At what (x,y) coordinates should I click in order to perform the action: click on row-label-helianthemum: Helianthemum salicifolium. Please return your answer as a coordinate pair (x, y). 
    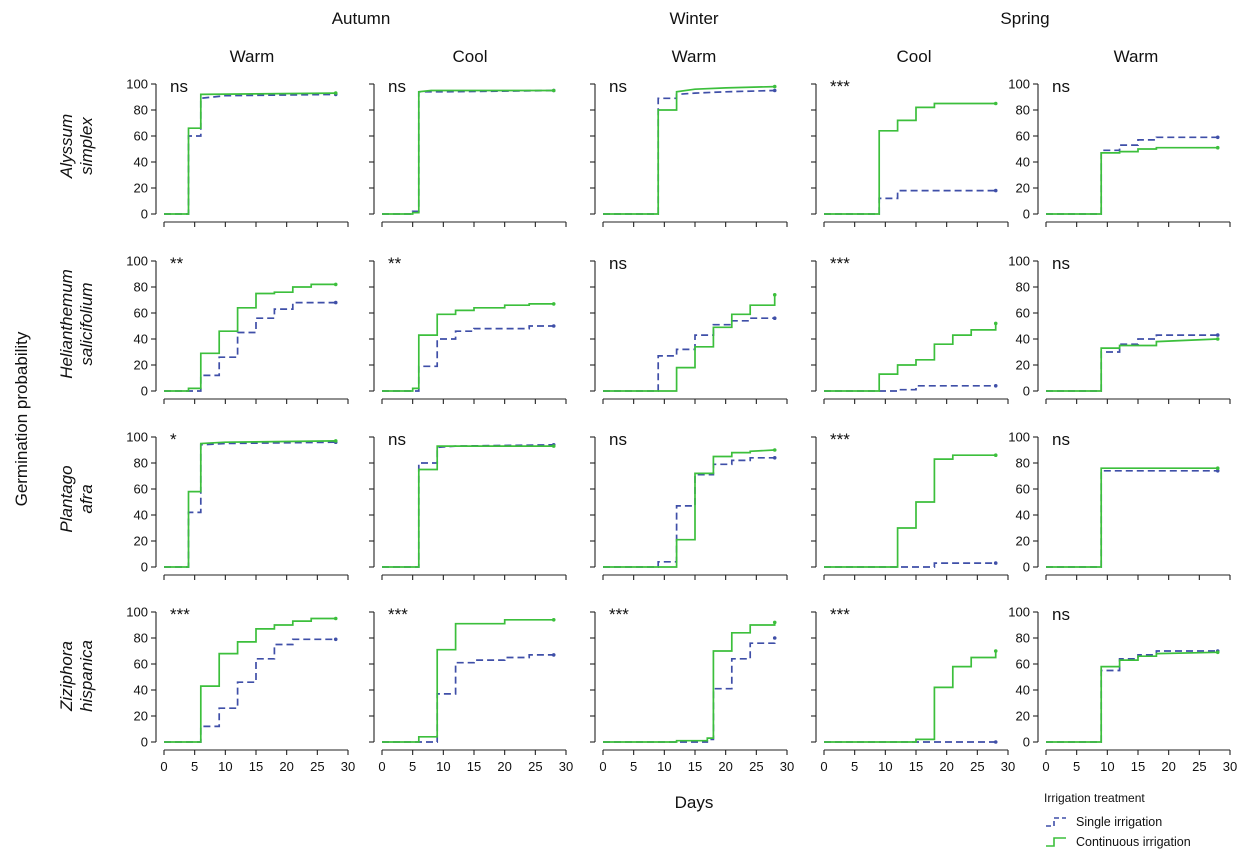
    Looking at the image, I should click on (76, 324).